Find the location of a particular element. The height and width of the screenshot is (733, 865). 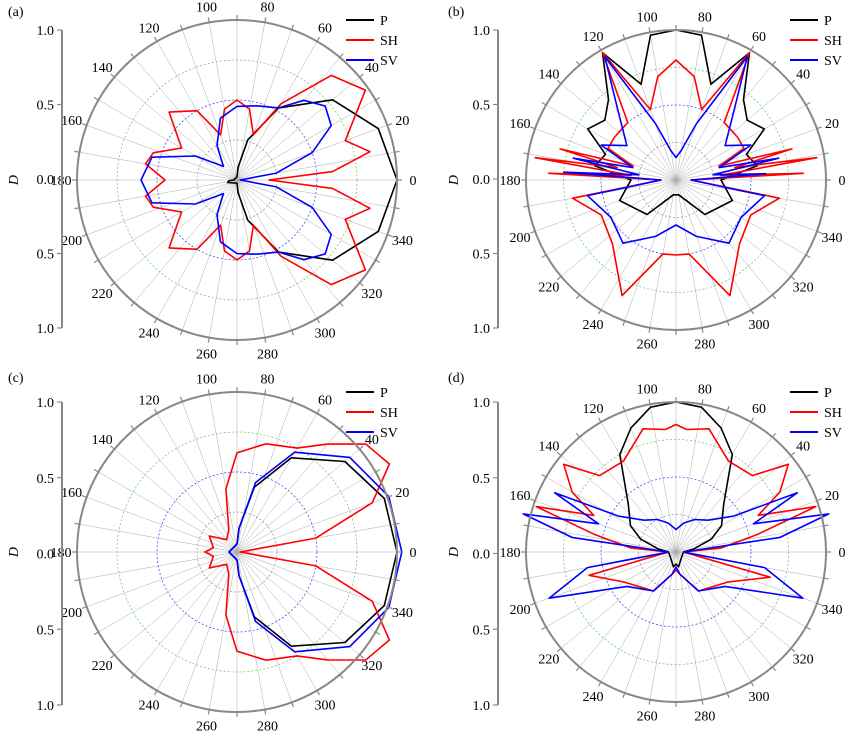

legend-label-sh: SH is located at coordinates (833, 41).